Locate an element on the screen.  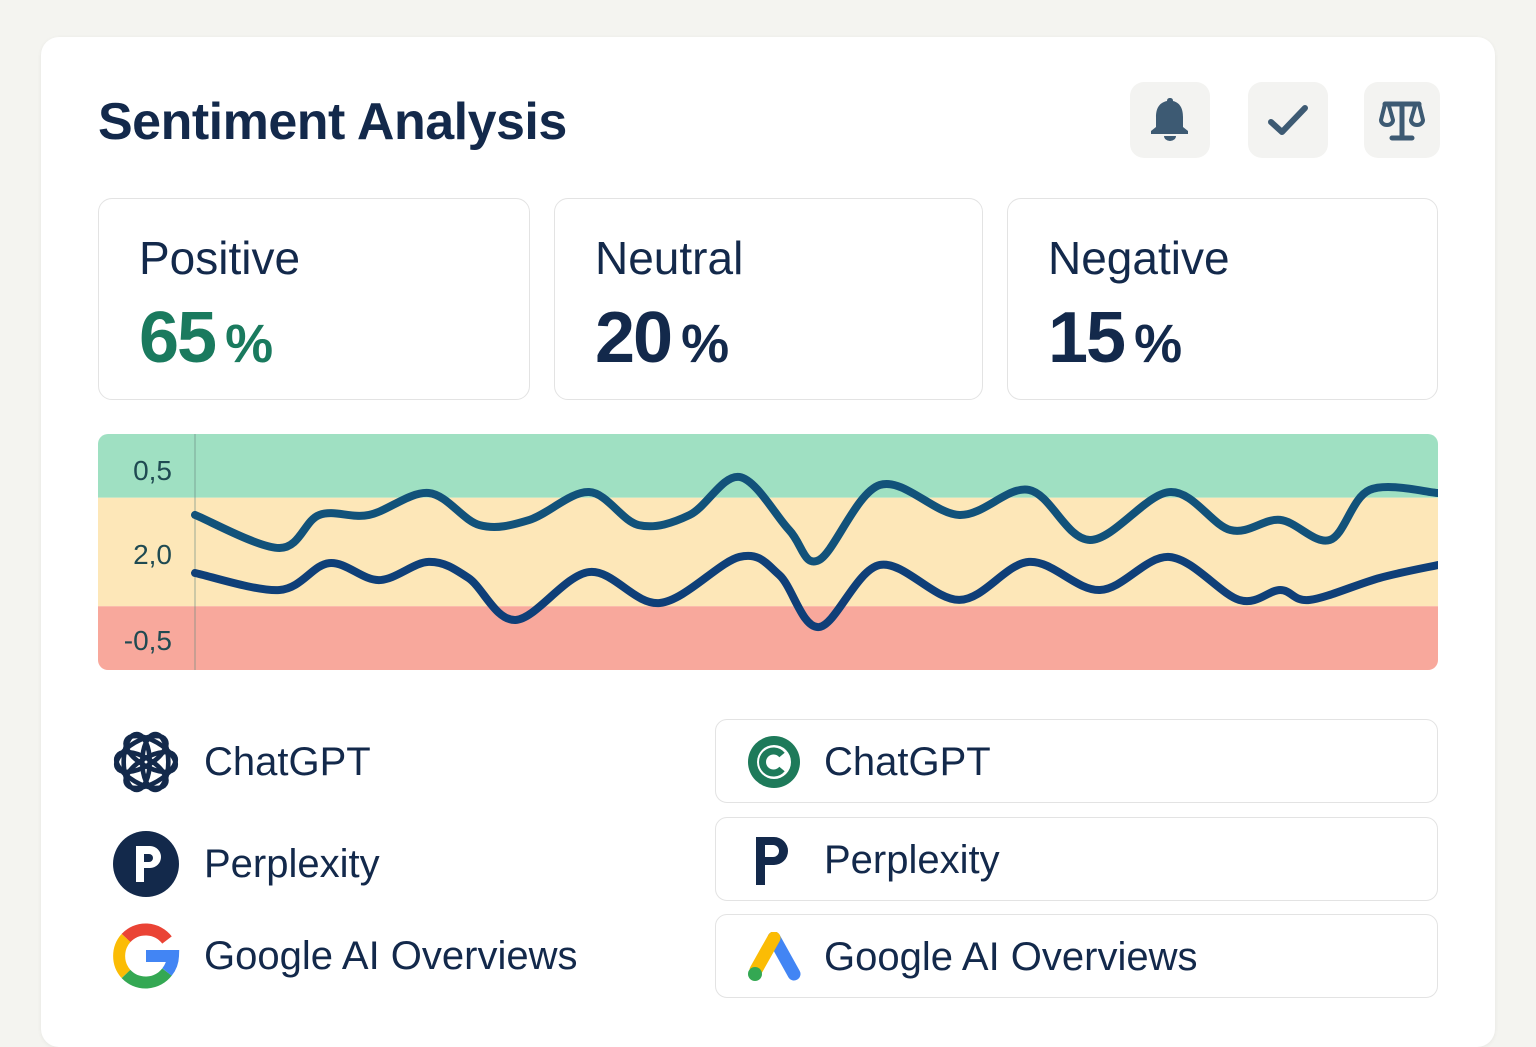
perplexity-p-icon is located at coordinates (774, 860).